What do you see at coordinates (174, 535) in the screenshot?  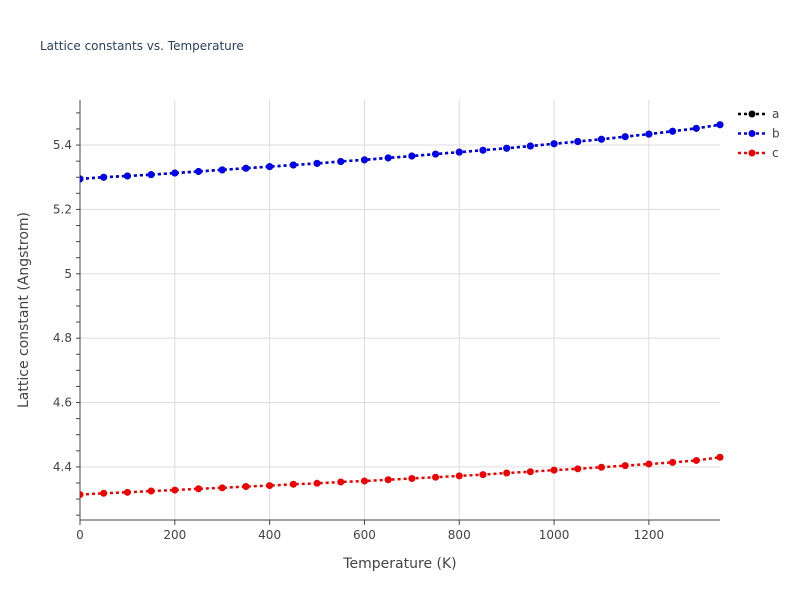 I see `x-tick-label: 200` at bounding box center [174, 535].